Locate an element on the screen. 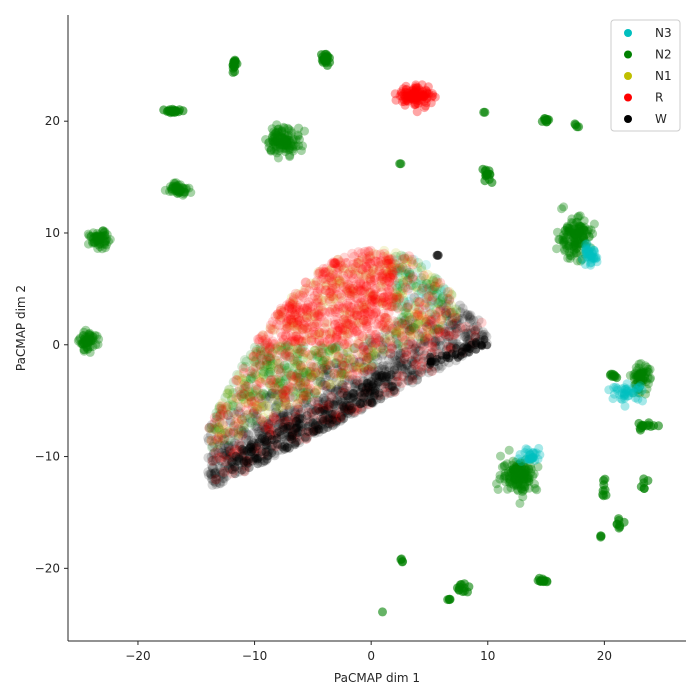 This screenshot has height=700, width=700. legend-label-r: R is located at coordinates (659, 98).